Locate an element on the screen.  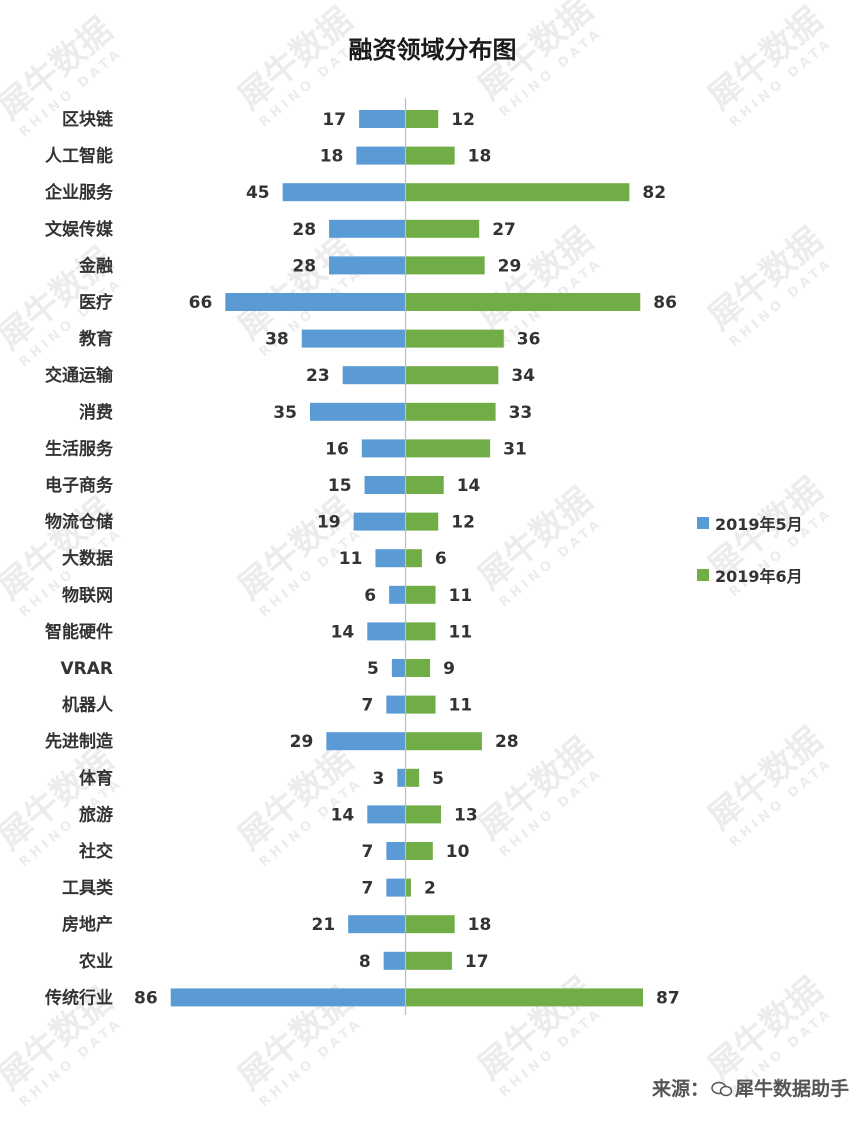
wechat-icon is located at coordinates (722, 1089).